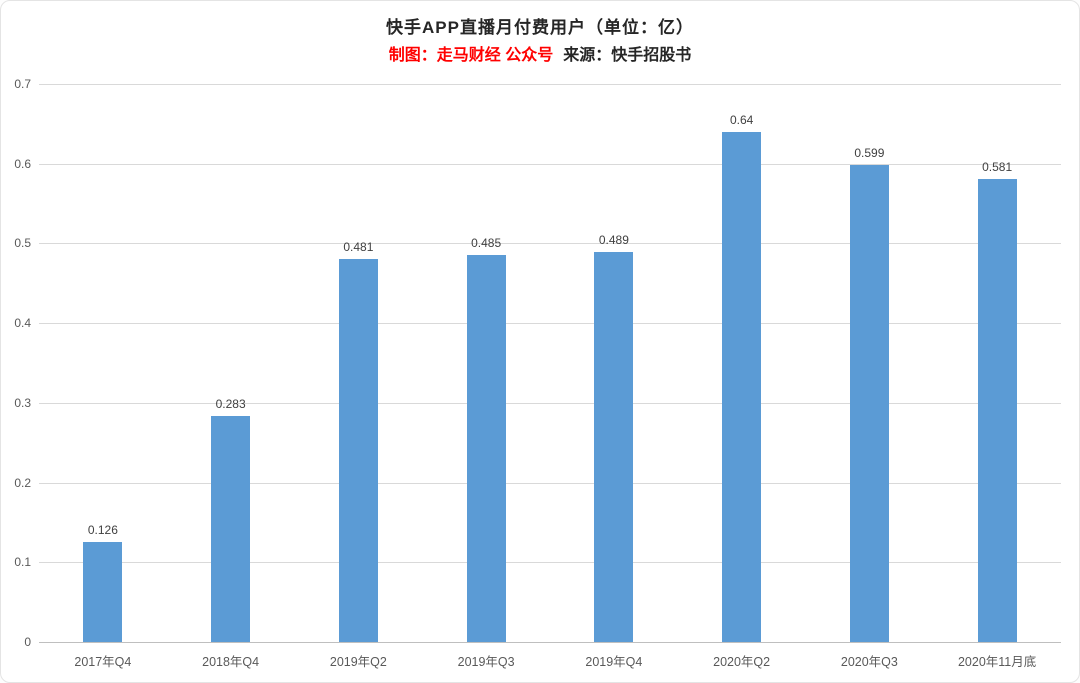  Describe the element at coordinates (22, 402) in the screenshot. I see `y-axis-tick-label: 0.3` at that location.